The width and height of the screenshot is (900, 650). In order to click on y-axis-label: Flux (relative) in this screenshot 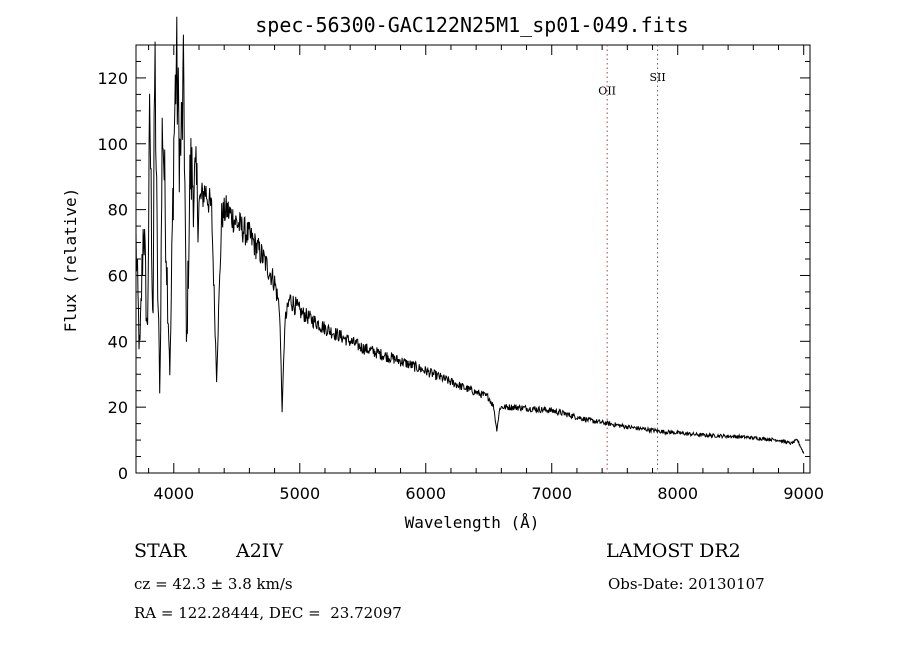, I will do `click(70, 260)`.